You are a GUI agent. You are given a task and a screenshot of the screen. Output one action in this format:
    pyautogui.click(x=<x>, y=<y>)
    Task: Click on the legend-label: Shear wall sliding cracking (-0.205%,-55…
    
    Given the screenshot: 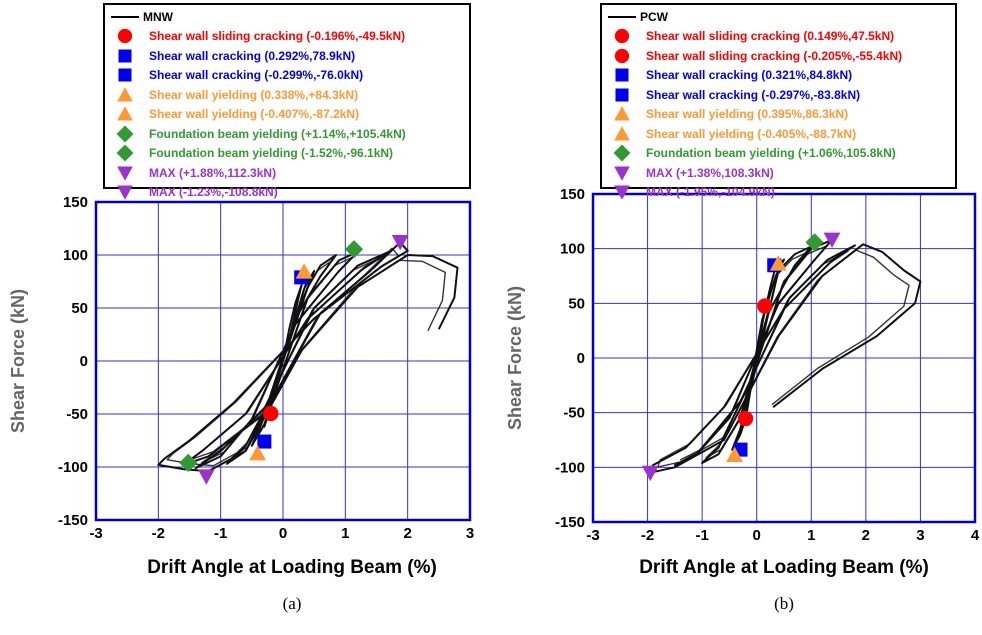 What is the action you would take?
    pyautogui.click(x=774, y=55)
    